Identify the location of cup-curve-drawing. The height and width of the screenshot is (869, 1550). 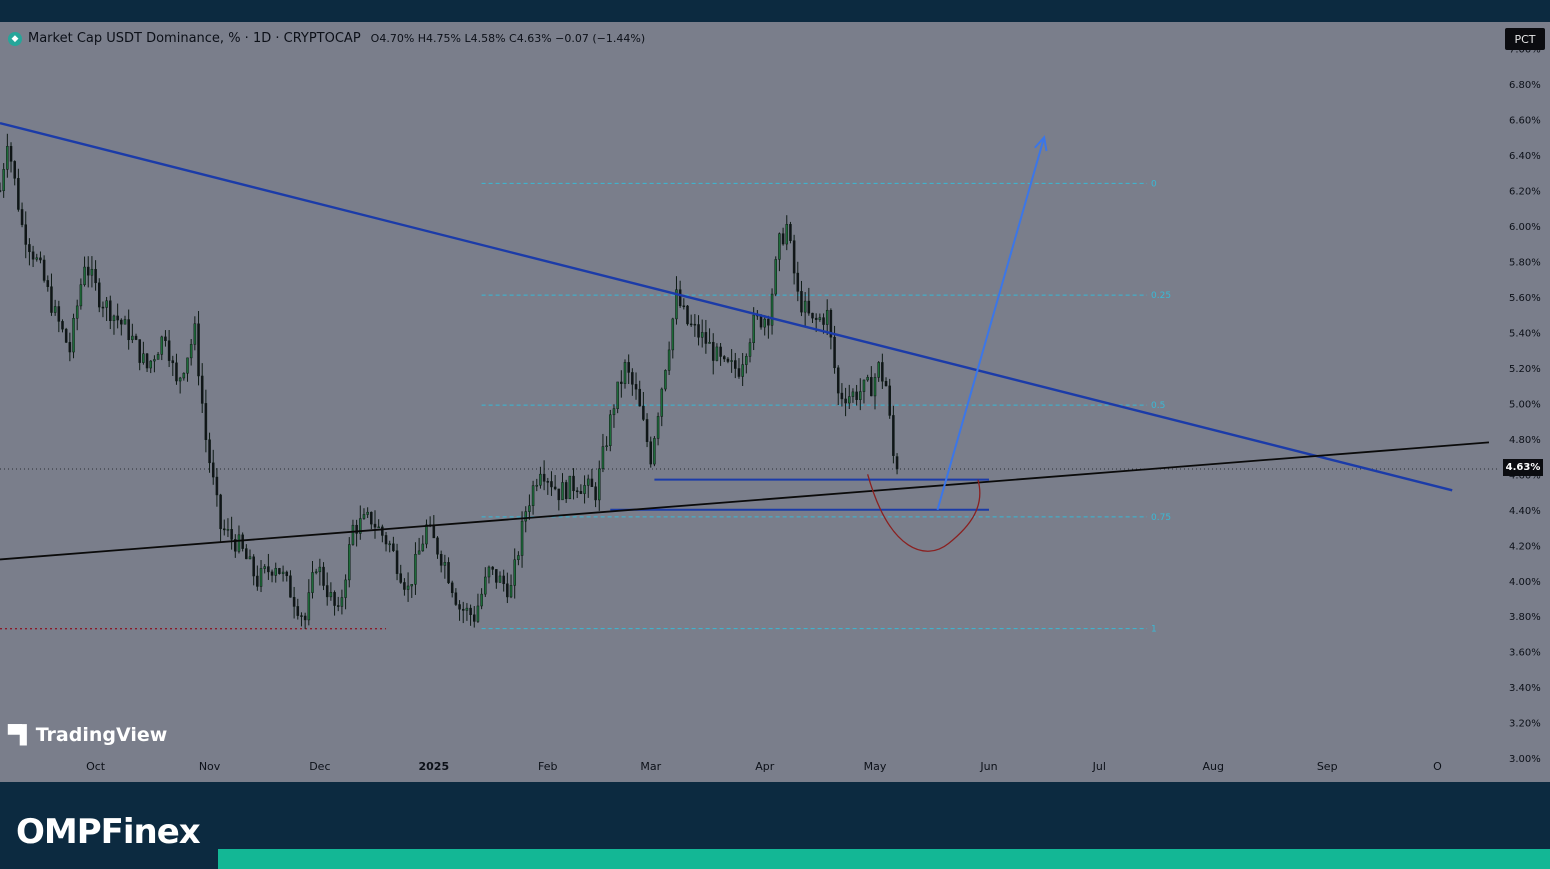
(924, 513).